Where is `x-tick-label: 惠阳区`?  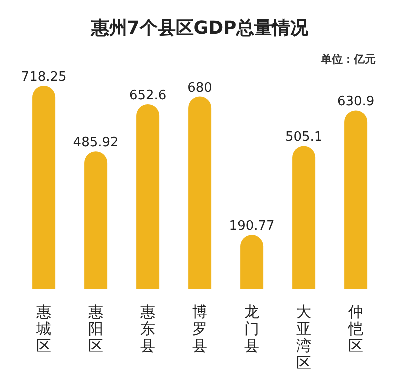
x-tick-label: 惠阳区 is located at coordinates (96, 329).